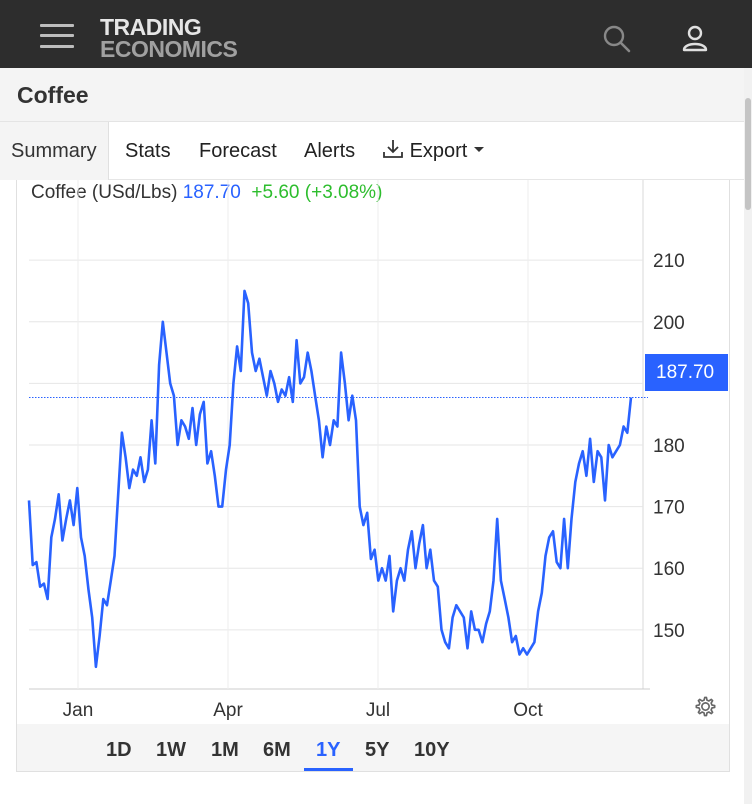 Image resolution: width=752 pixels, height=804 pixels. What do you see at coordinates (438, 151) in the screenshot?
I see `tab-export-label: Export` at bounding box center [438, 151].